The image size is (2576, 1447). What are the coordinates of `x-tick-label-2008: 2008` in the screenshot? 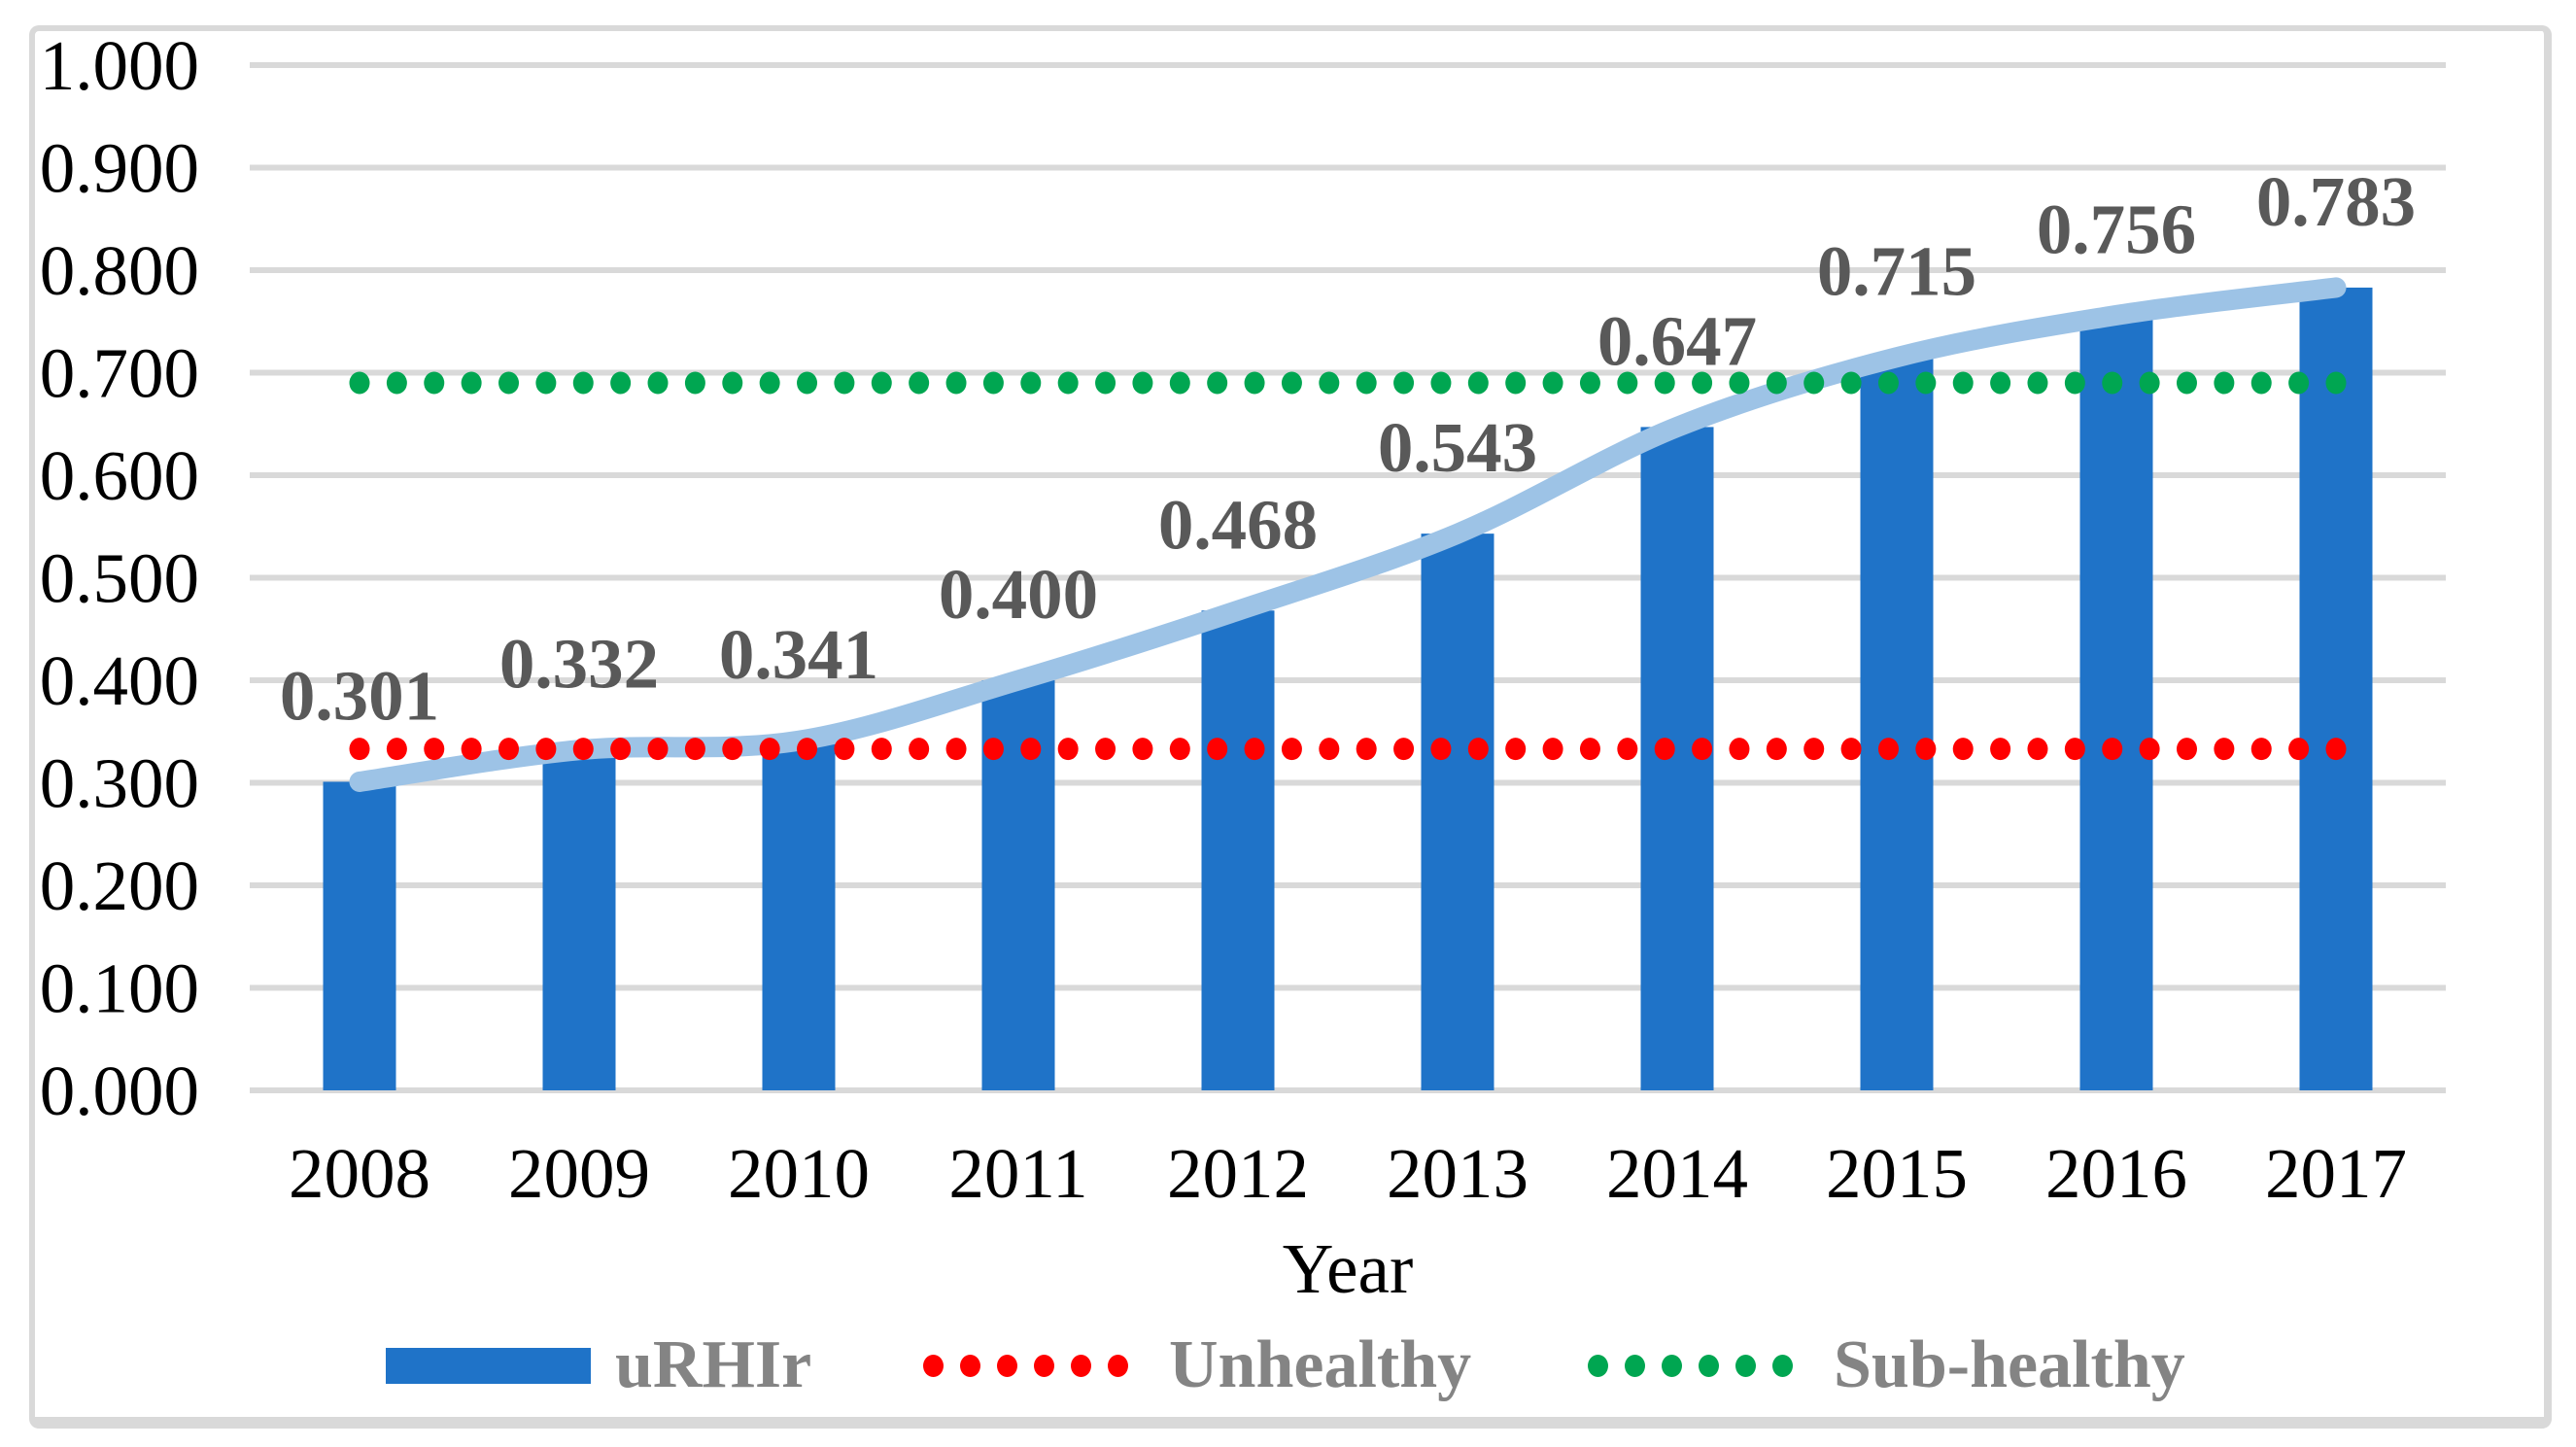 It's located at (360, 1173).